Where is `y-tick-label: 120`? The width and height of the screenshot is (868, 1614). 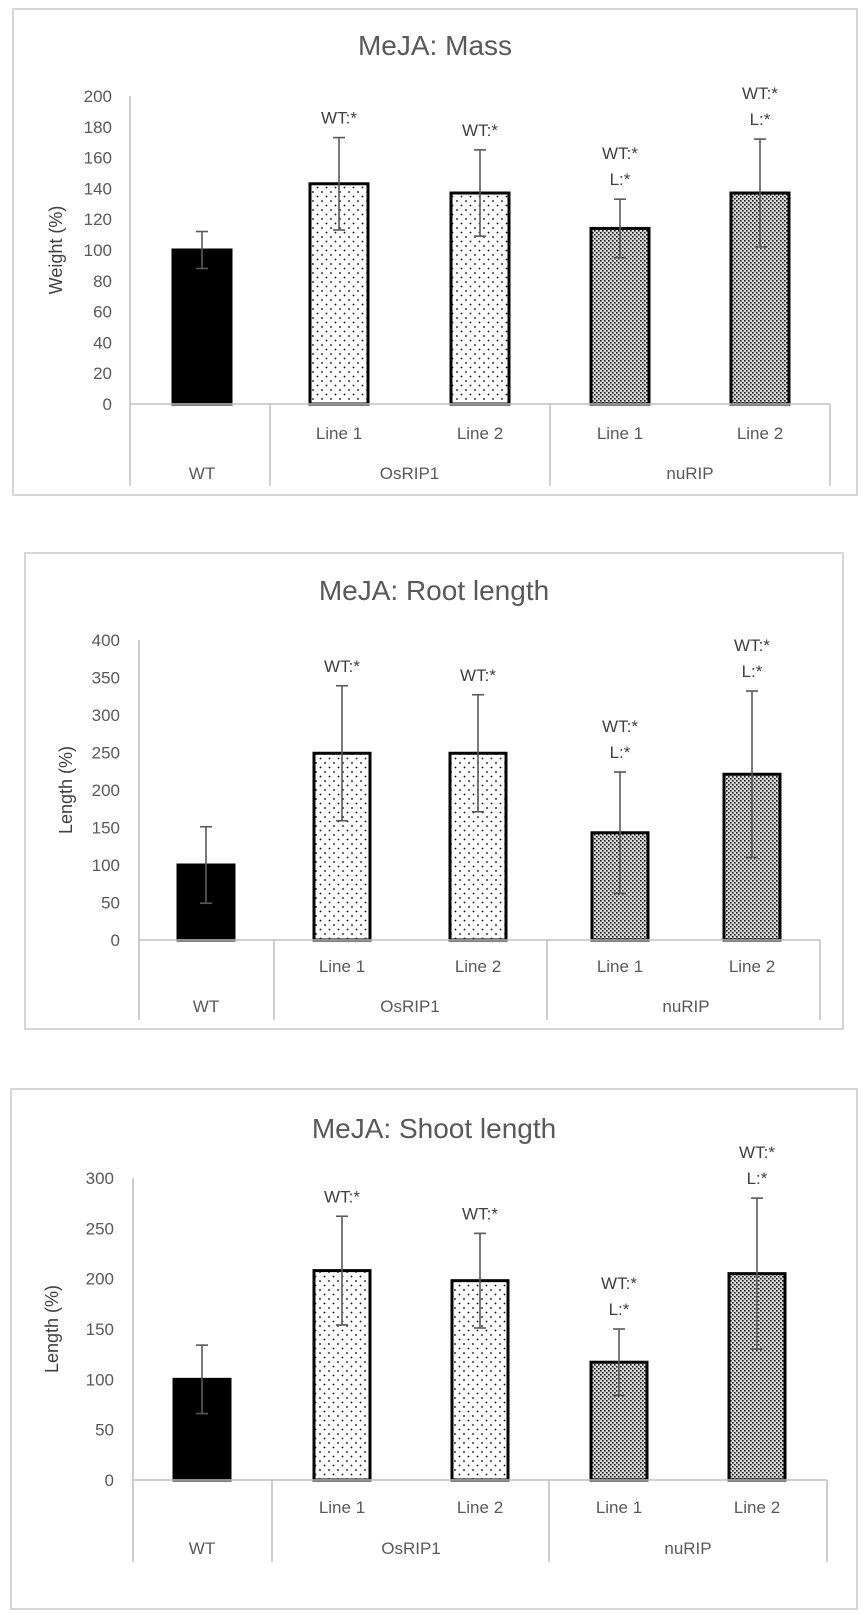 y-tick-label: 120 is located at coordinates (98, 219).